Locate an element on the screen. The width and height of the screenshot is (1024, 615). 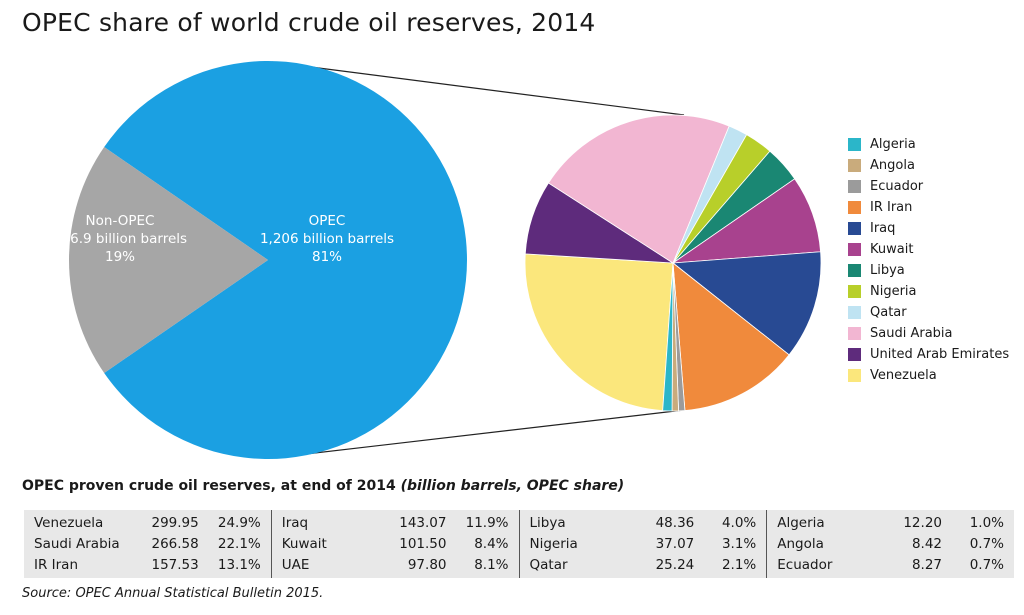
table-row: Kuwait 101.50 8.4% is located at coordinates (395, 543).